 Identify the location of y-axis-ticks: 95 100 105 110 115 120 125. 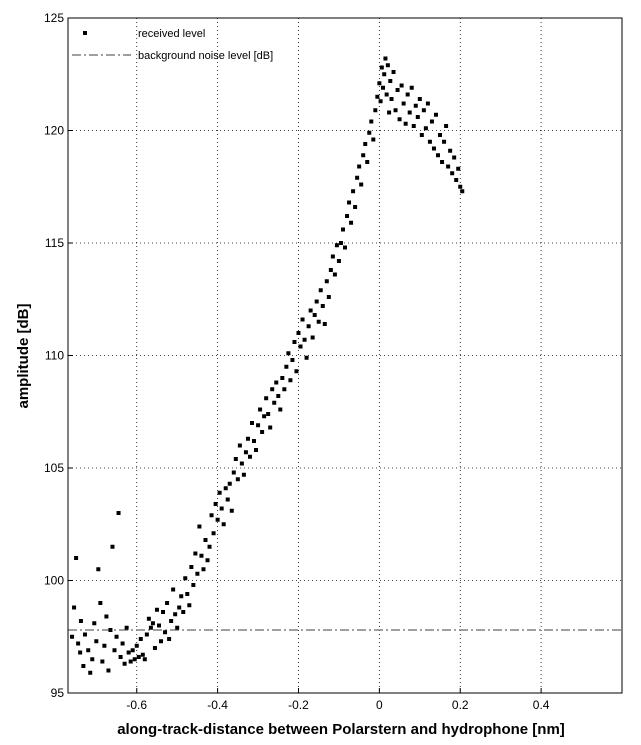
(58, 355).